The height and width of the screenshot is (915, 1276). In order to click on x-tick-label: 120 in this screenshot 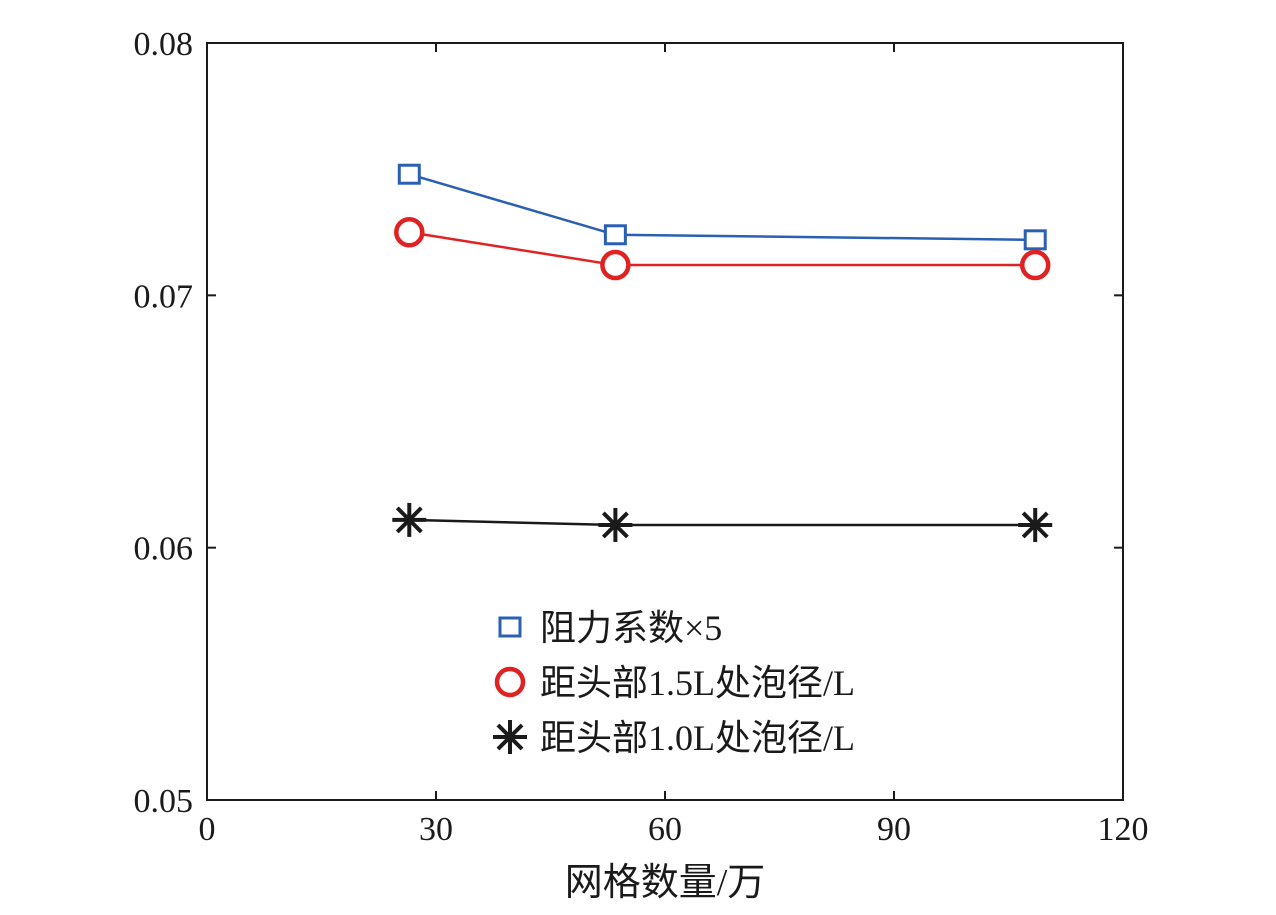, I will do `click(1123, 829)`.